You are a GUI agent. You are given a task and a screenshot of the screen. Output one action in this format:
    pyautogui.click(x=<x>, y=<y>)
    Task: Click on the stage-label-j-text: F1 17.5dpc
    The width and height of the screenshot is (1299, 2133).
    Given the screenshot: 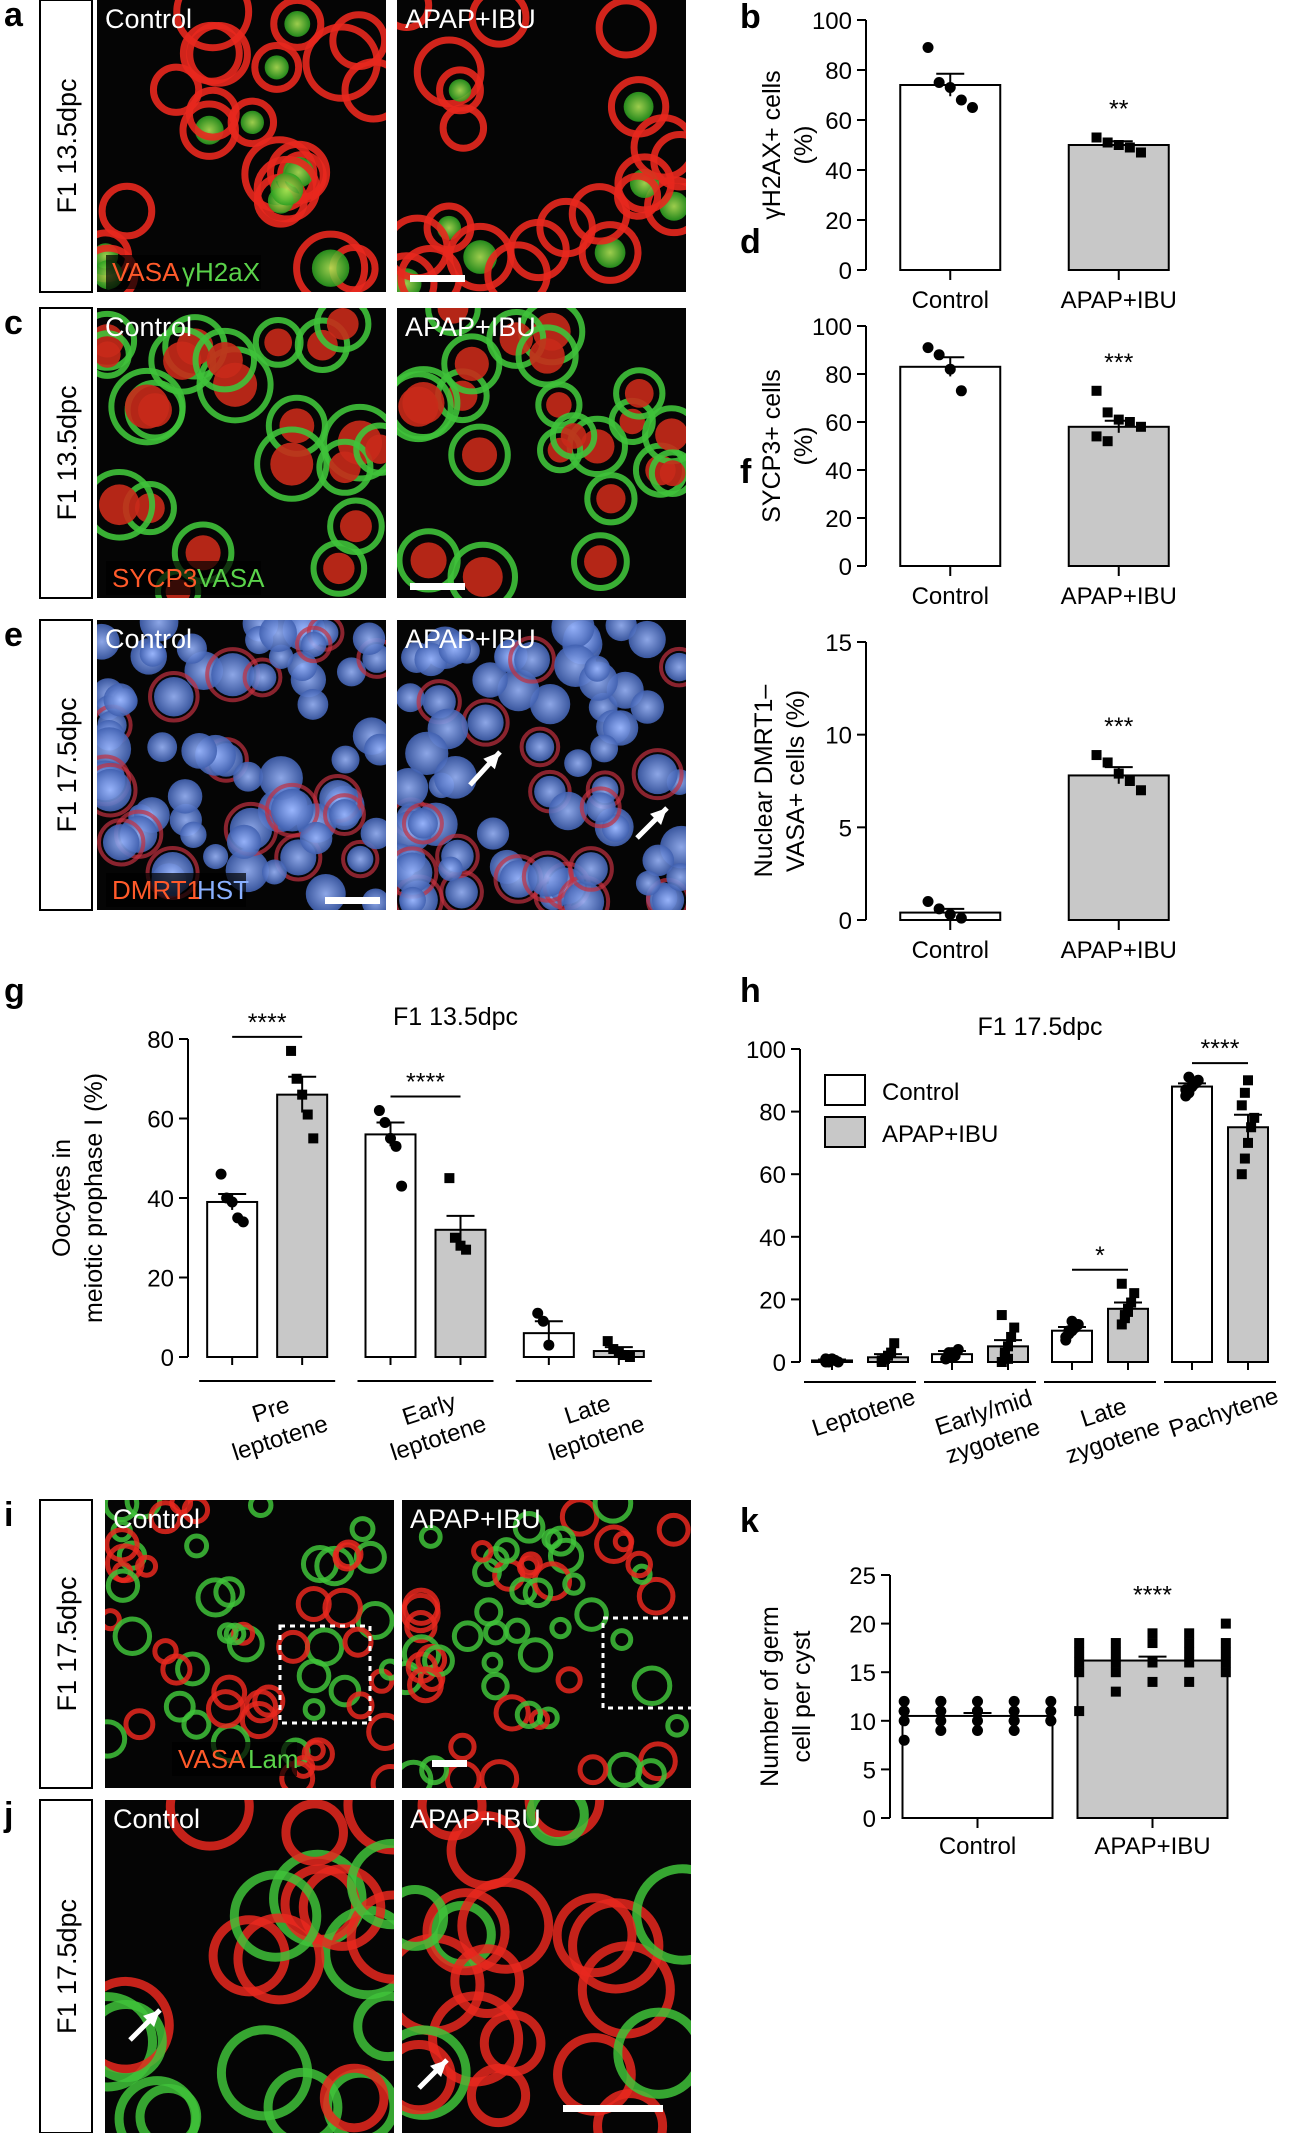 What is the action you would take?
    pyautogui.click(x=67, y=1966)
    